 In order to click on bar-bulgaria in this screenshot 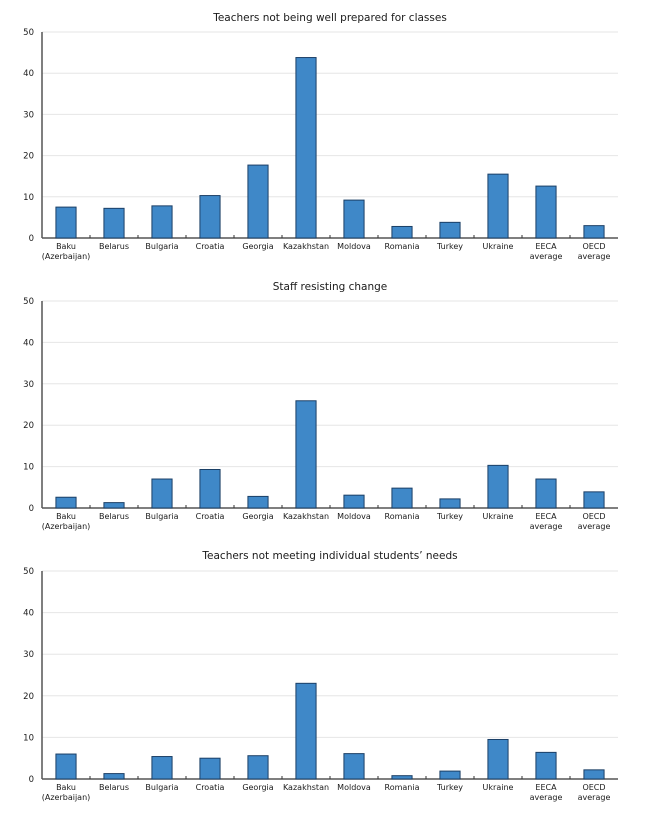, I will do `click(162, 493)`.